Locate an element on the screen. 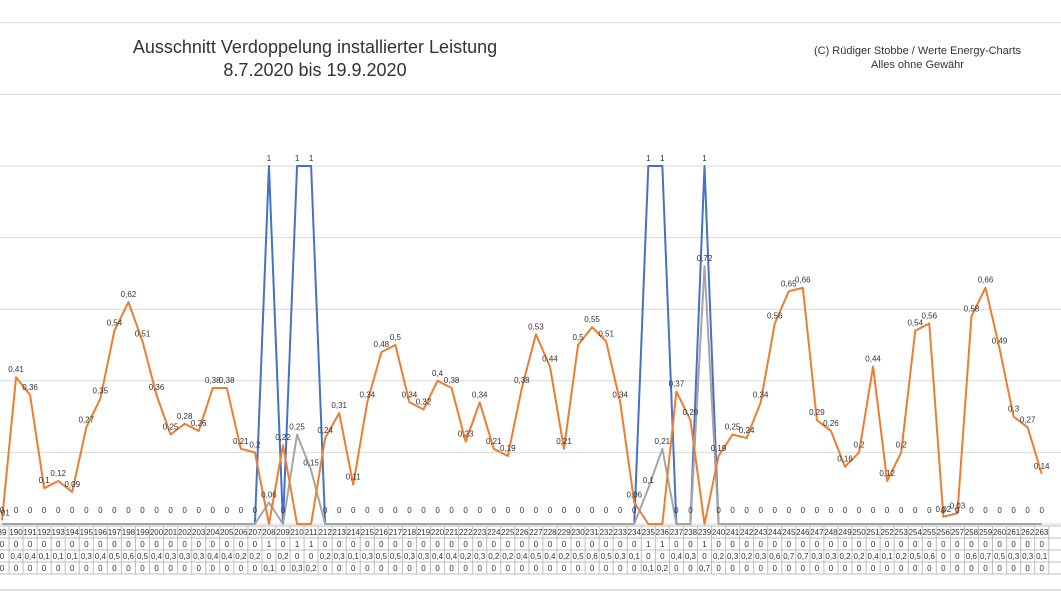 This screenshot has width=1061, height=596. x-tick-label: 246 is located at coordinates (803, 532).